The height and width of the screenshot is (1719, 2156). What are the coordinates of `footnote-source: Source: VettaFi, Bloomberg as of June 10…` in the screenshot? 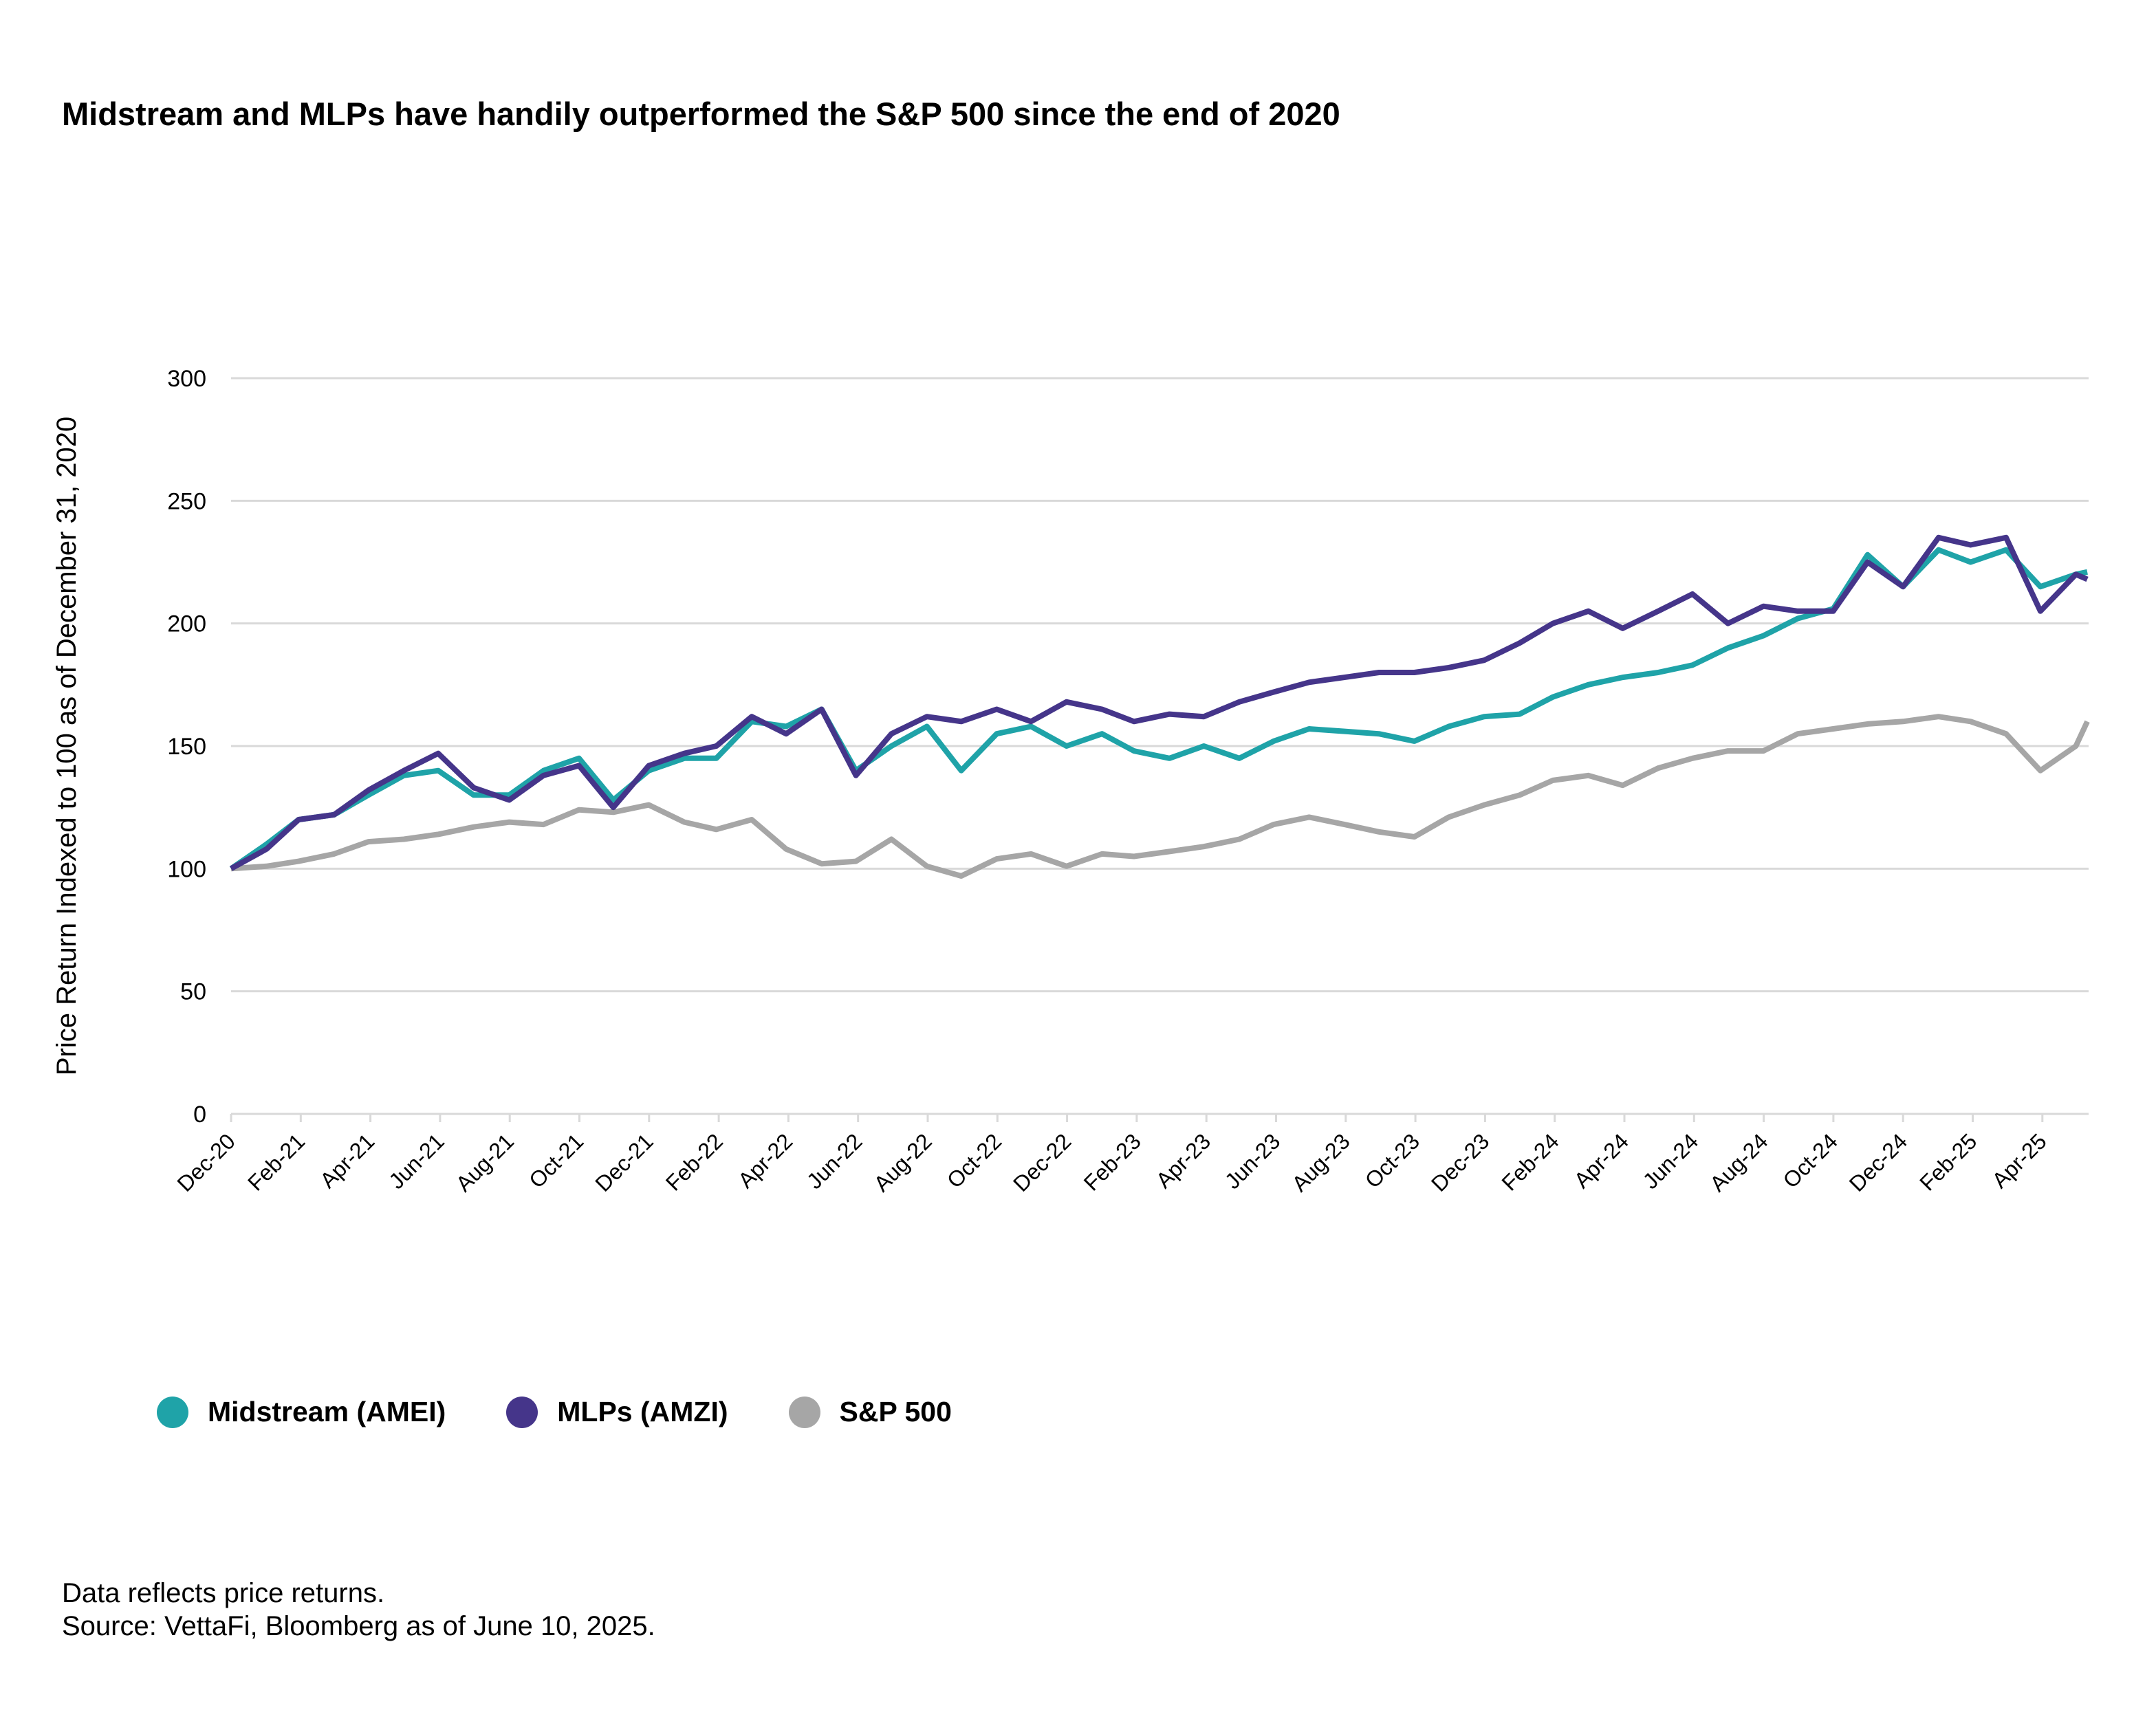 It's located at (358, 1626).